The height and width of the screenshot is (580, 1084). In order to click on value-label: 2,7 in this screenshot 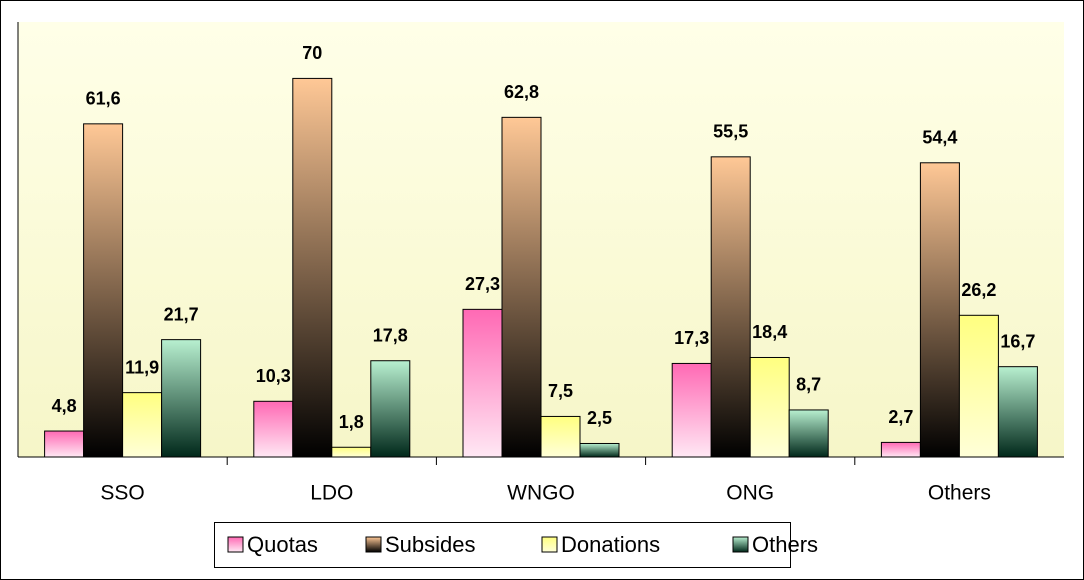, I will do `click(900, 417)`.